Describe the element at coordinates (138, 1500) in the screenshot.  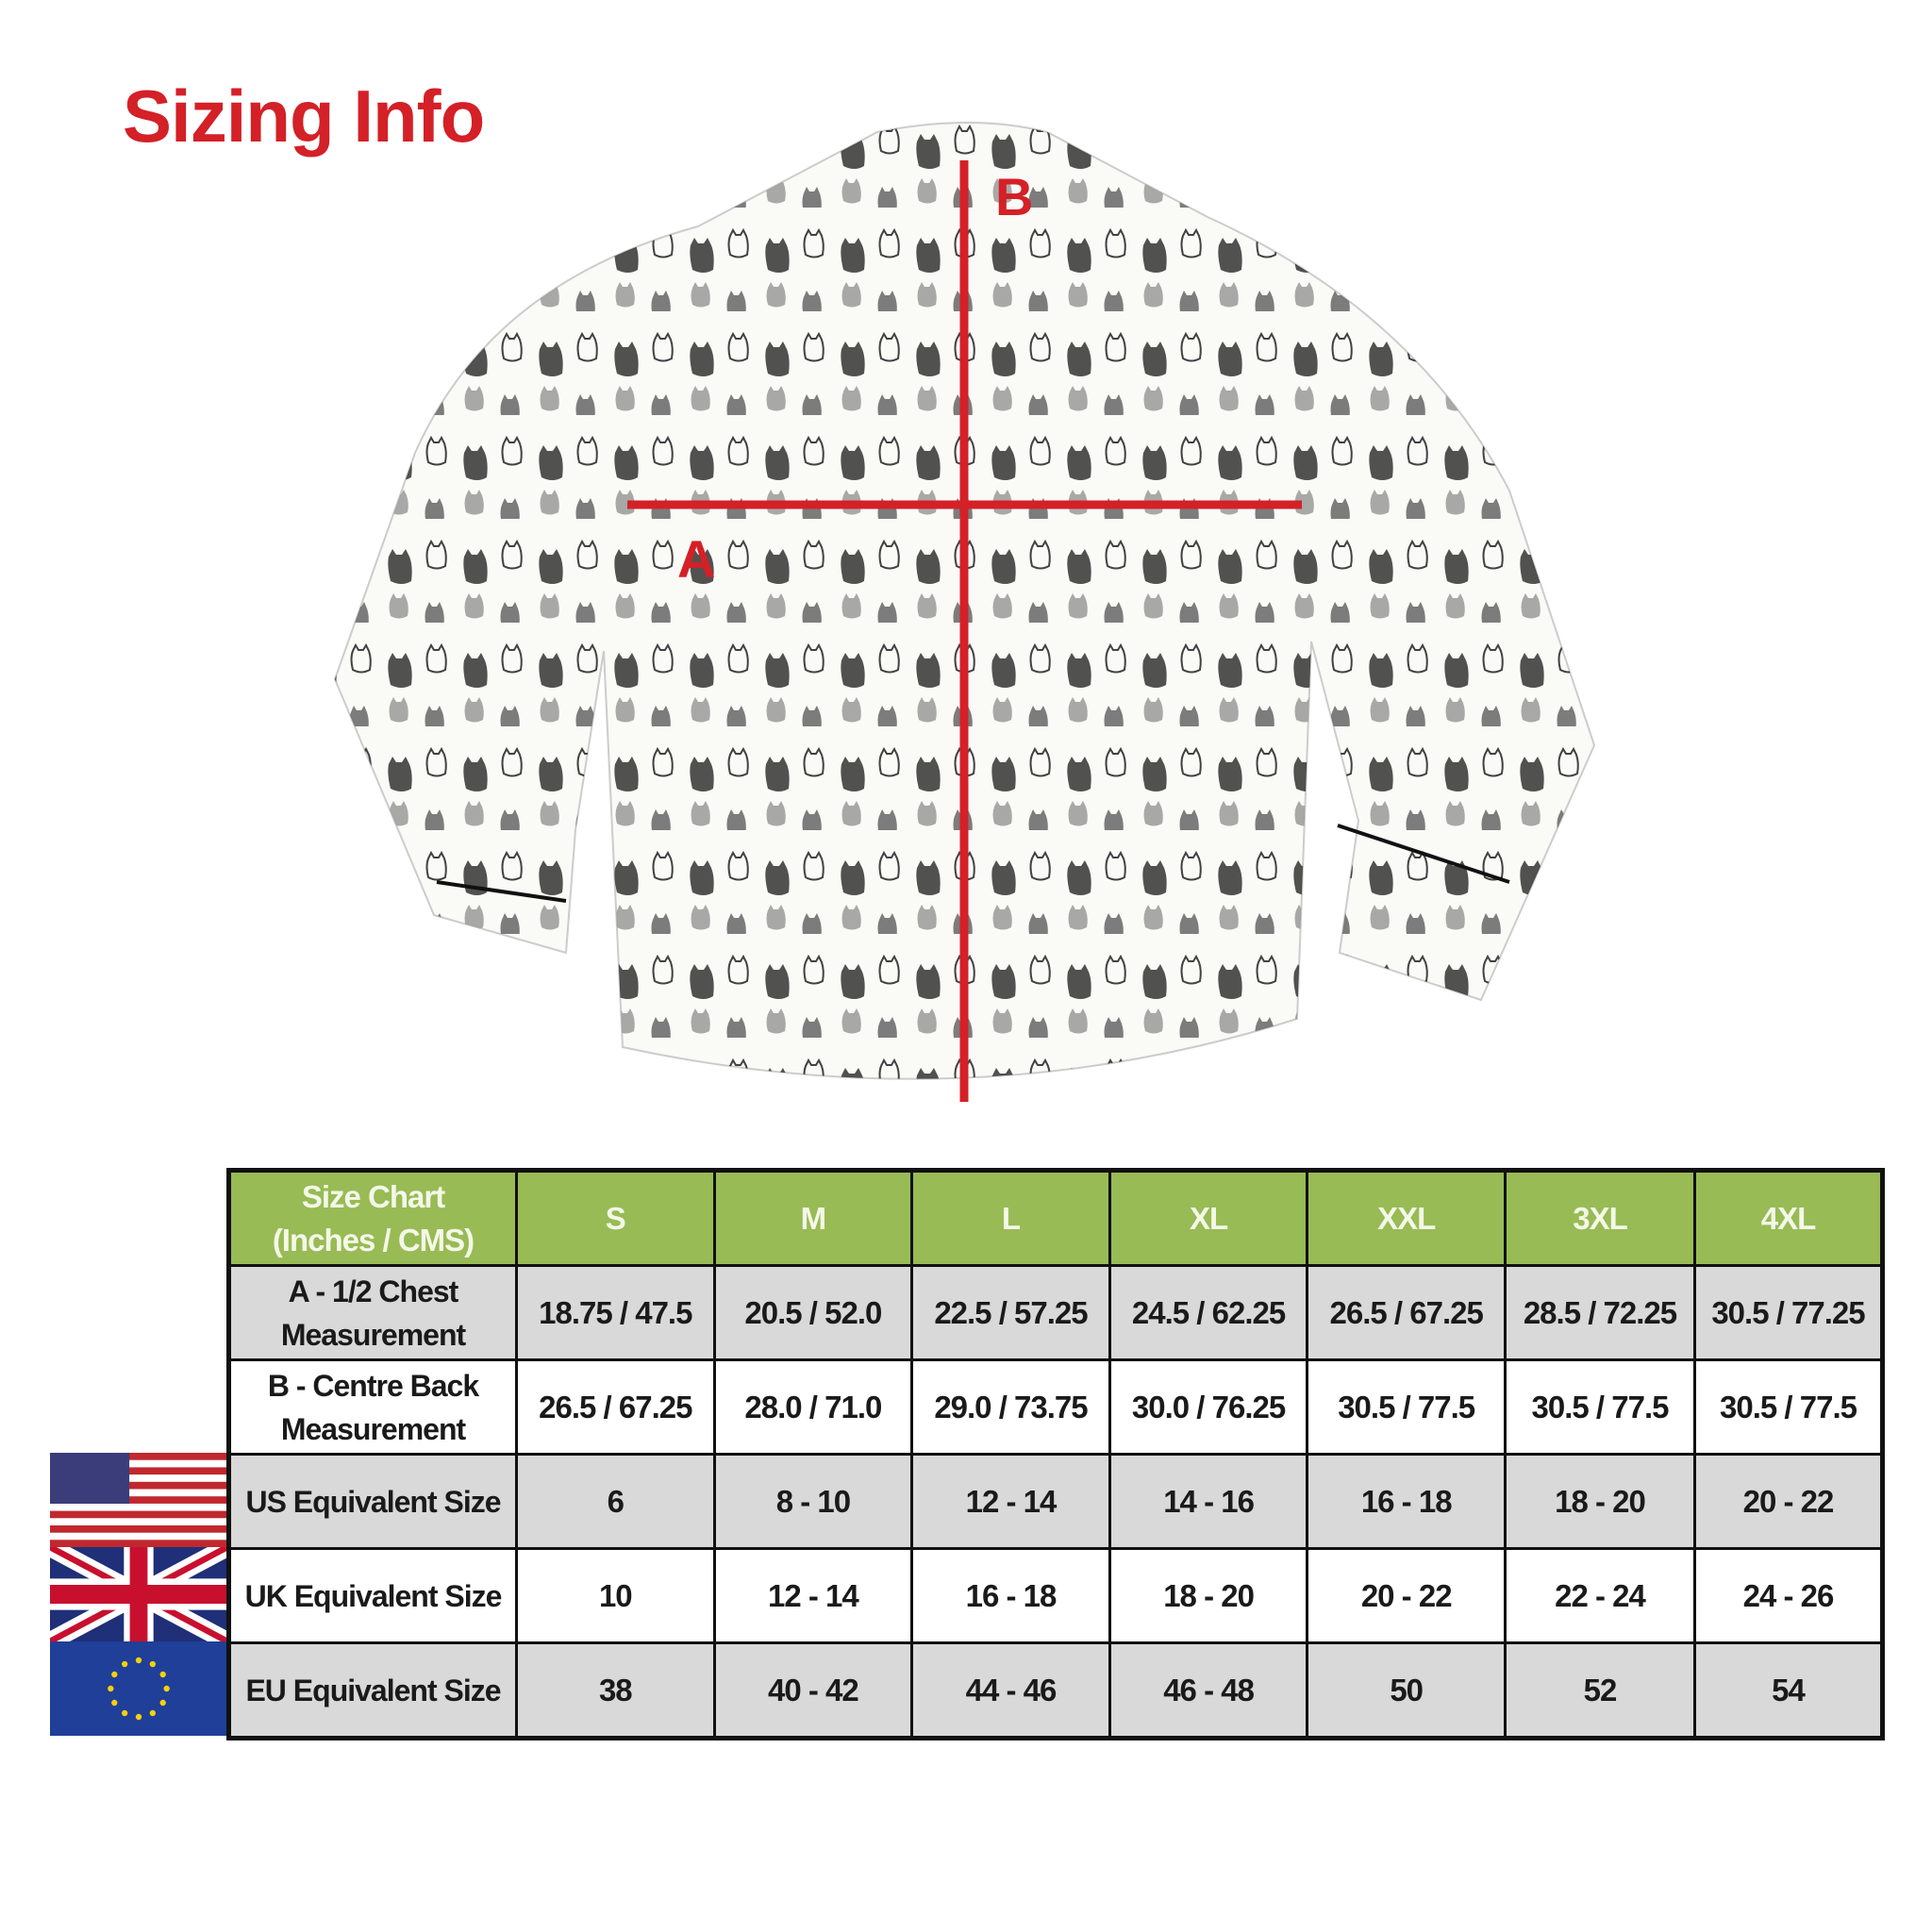
I see `us-flag-icon` at that location.